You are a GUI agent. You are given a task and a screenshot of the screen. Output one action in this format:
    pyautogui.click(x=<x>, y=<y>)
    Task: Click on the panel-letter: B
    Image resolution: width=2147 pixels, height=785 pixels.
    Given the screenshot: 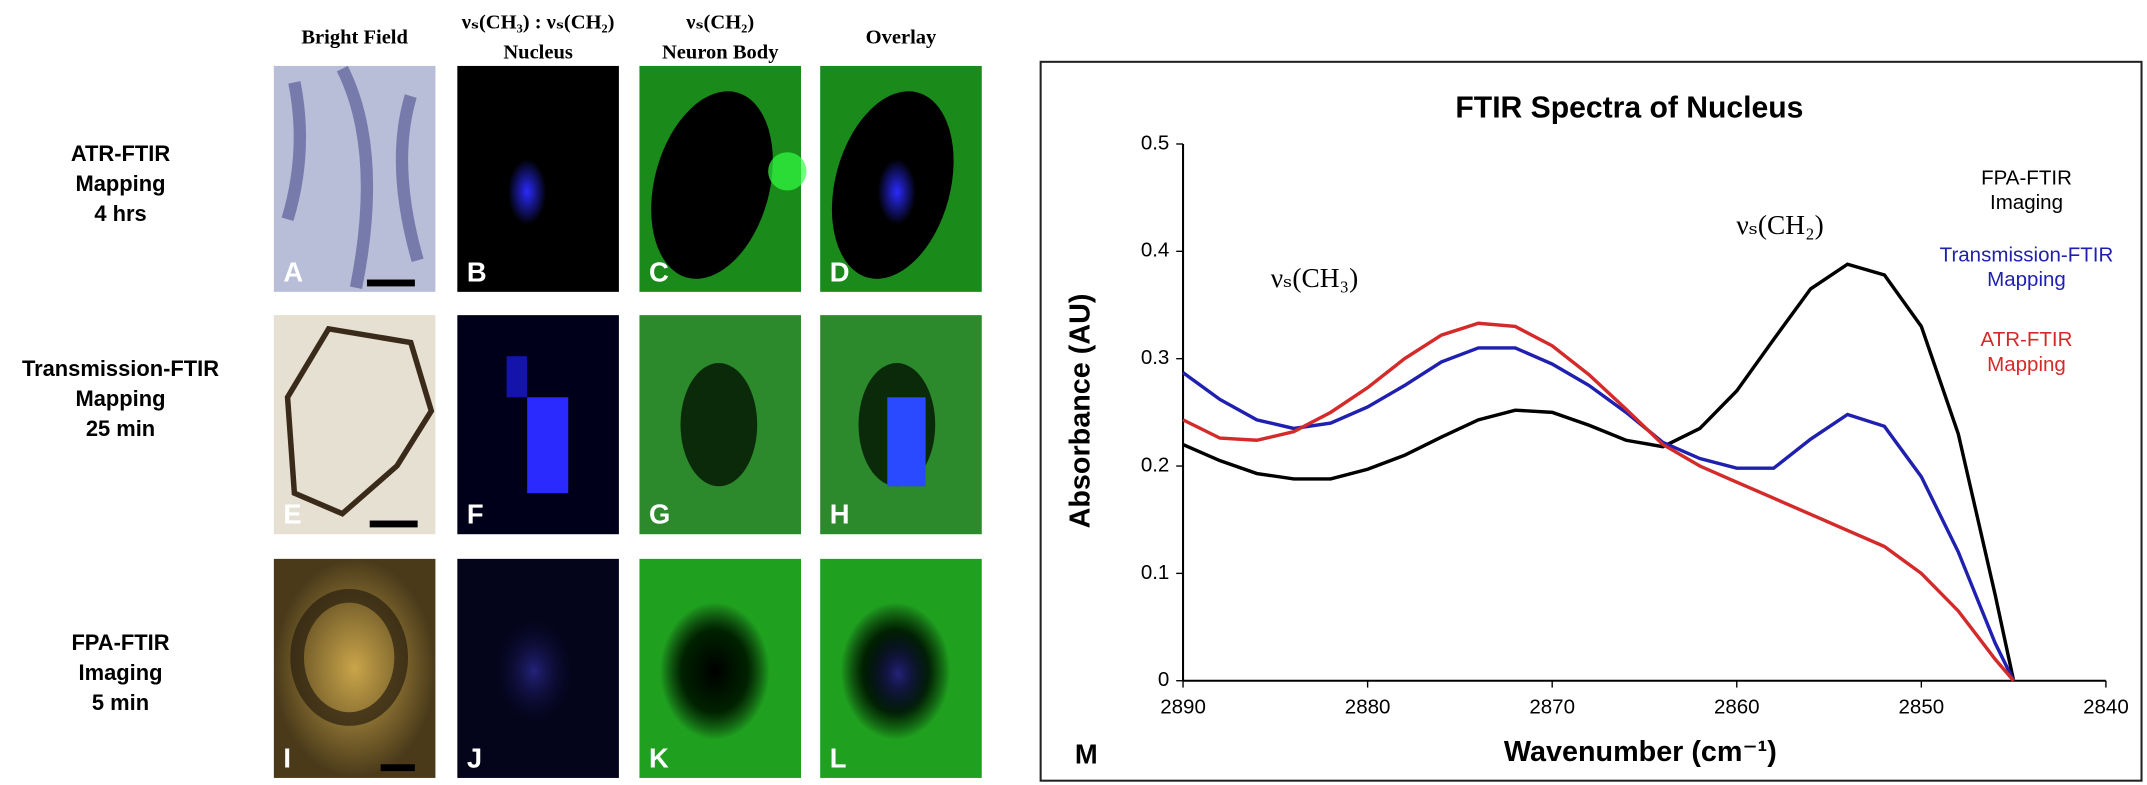 What is the action you would take?
    pyautogui.click(x=477, y=271)
    